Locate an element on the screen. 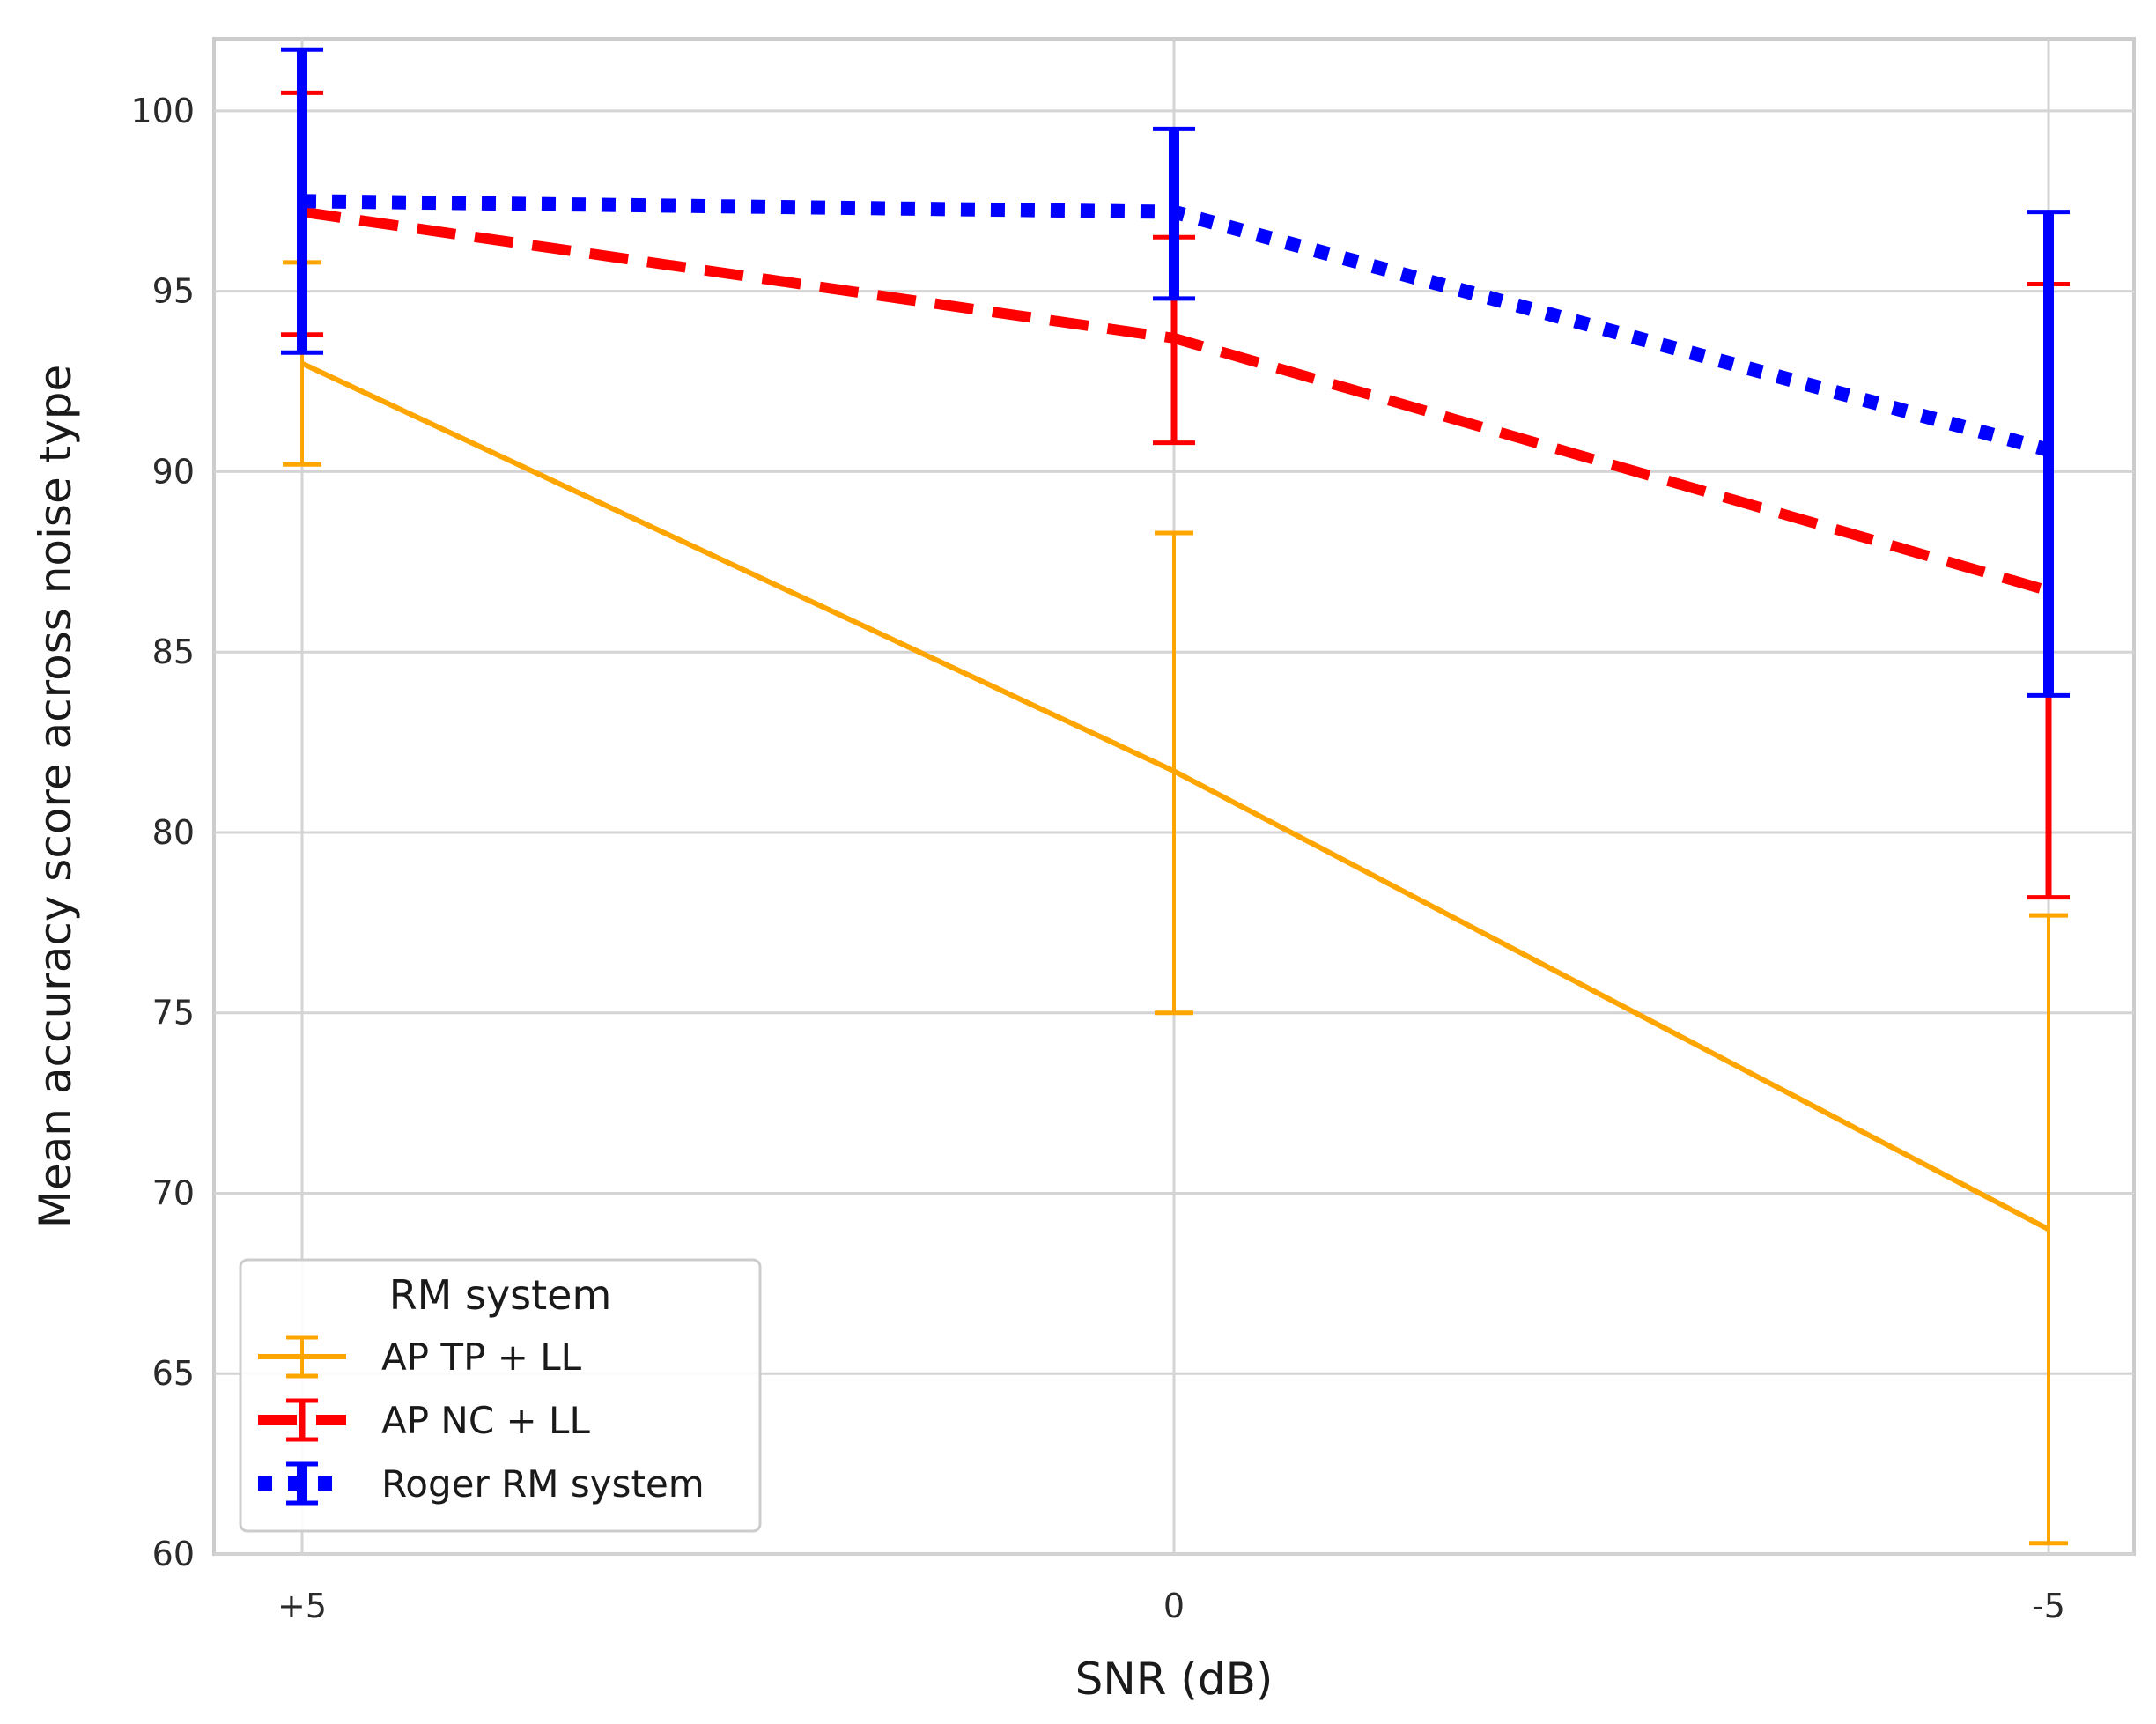 The image size is (2156, 1724). legend-label: AP NC + LL is located at coordinates (485, 1420).